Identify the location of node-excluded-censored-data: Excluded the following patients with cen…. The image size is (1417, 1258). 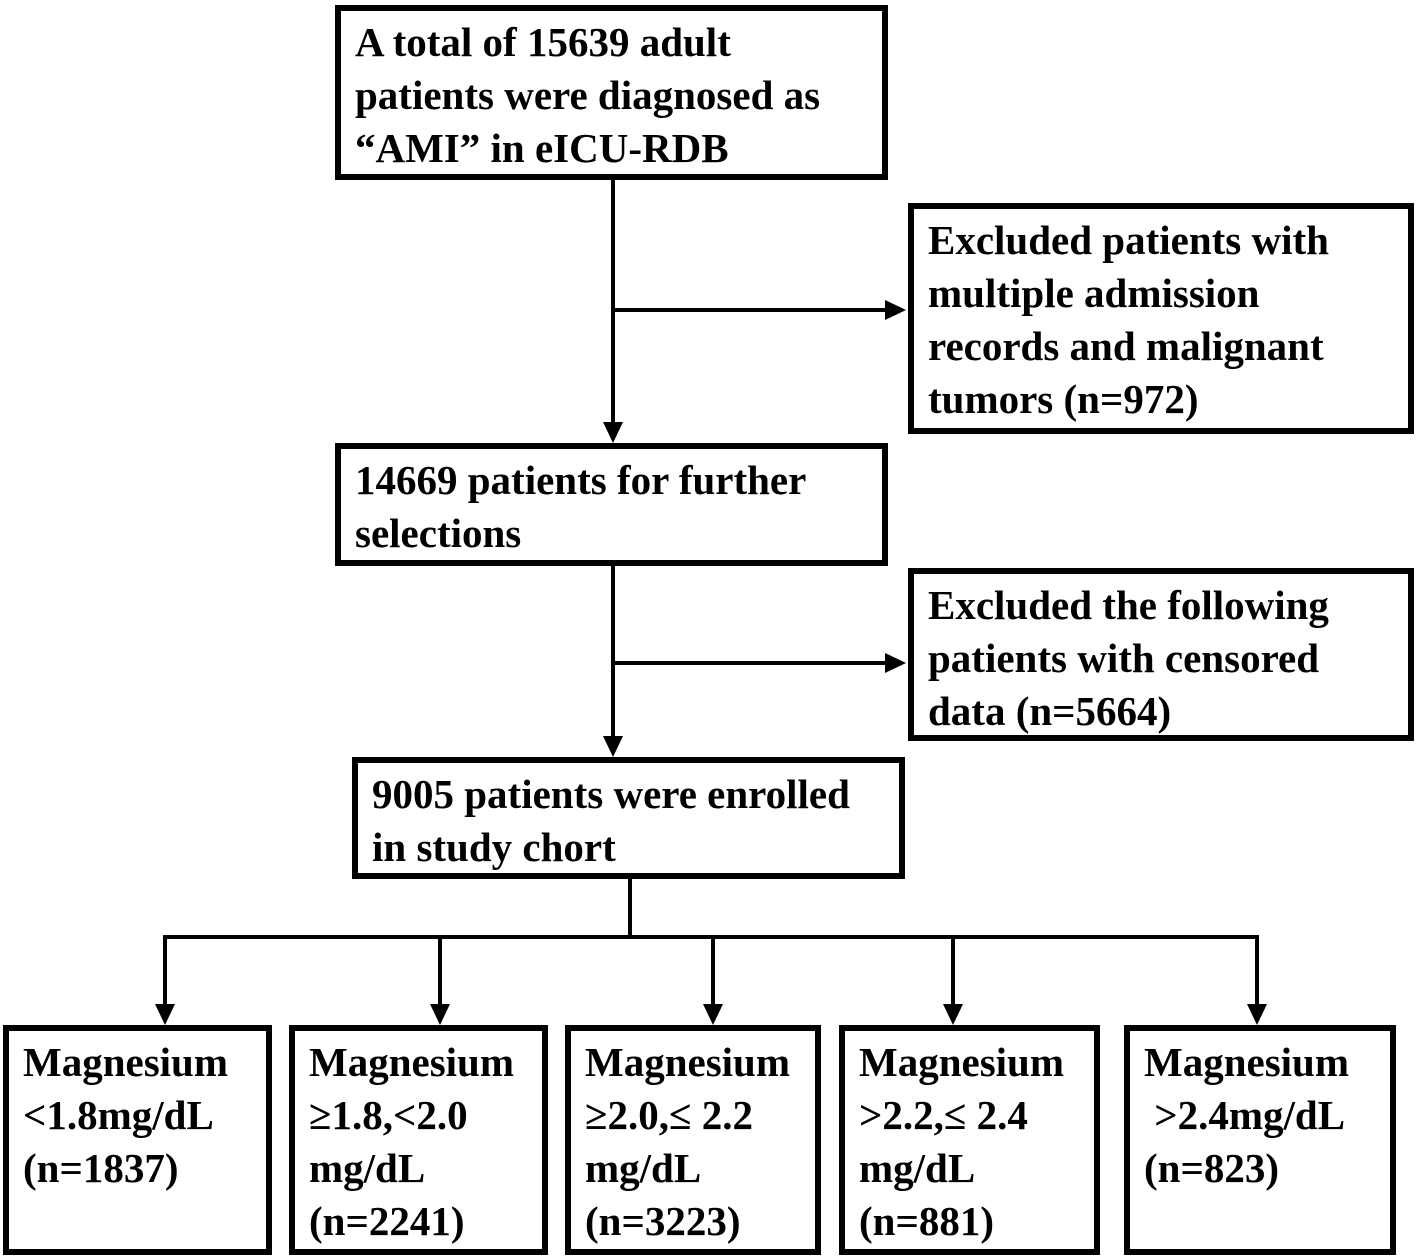
(1161, 654).